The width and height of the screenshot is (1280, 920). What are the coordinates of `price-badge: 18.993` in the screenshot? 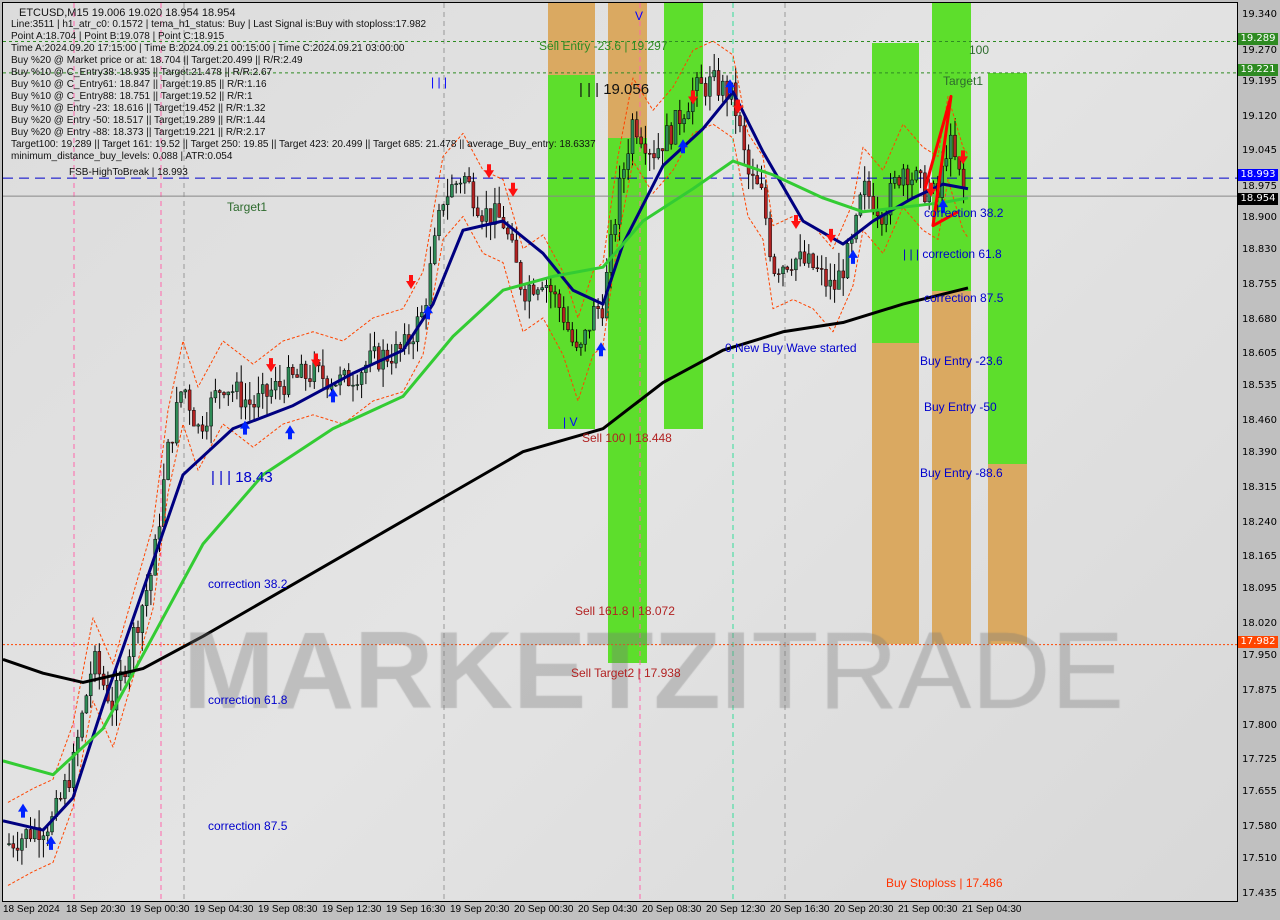 It's located at (1258, 175).